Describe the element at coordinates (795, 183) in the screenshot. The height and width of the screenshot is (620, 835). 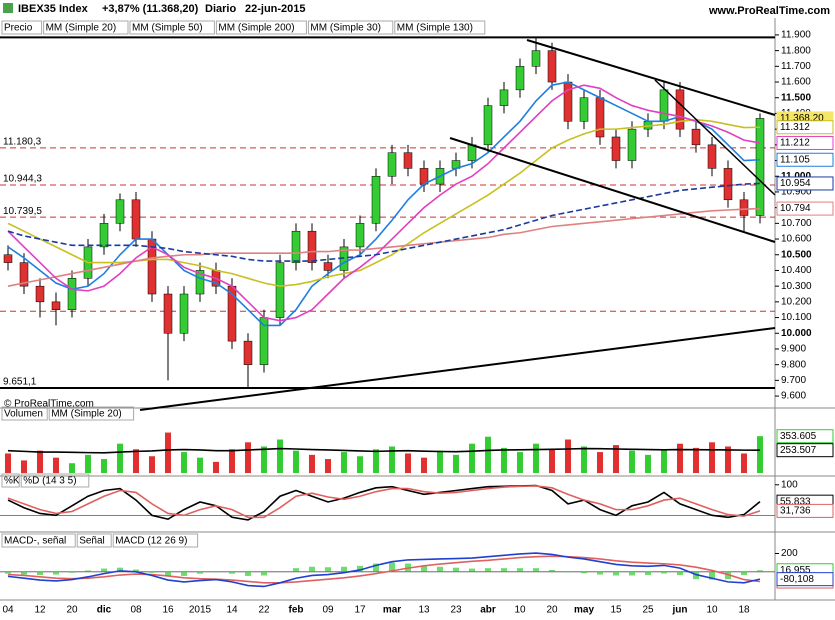
I see `value-flag-label: 10.954` at that location.